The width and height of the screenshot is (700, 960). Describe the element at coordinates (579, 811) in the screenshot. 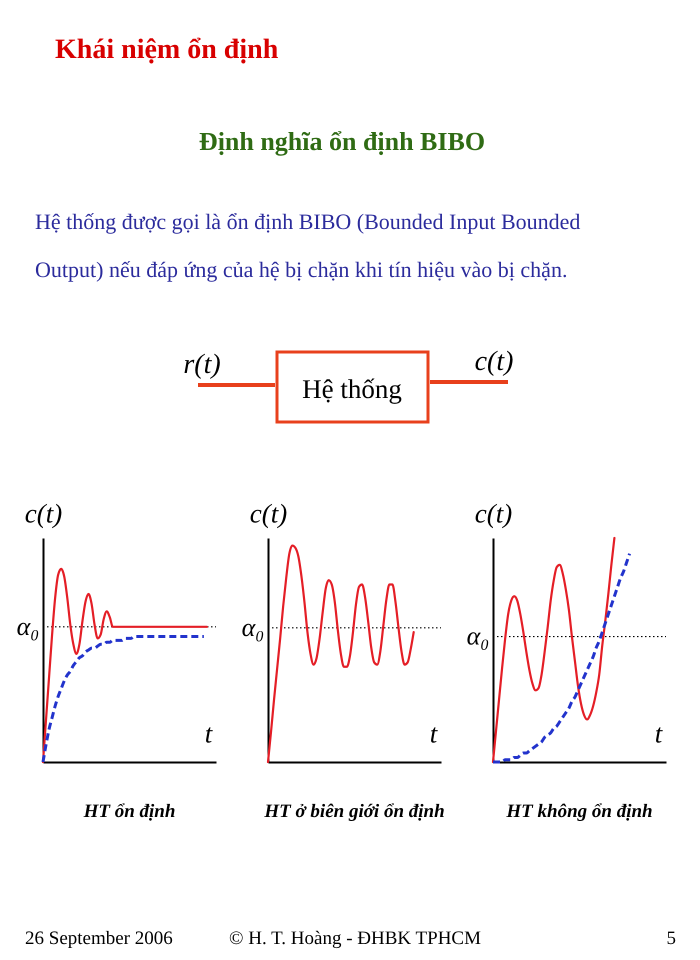

I see `text: HT không ổn định` at that location.